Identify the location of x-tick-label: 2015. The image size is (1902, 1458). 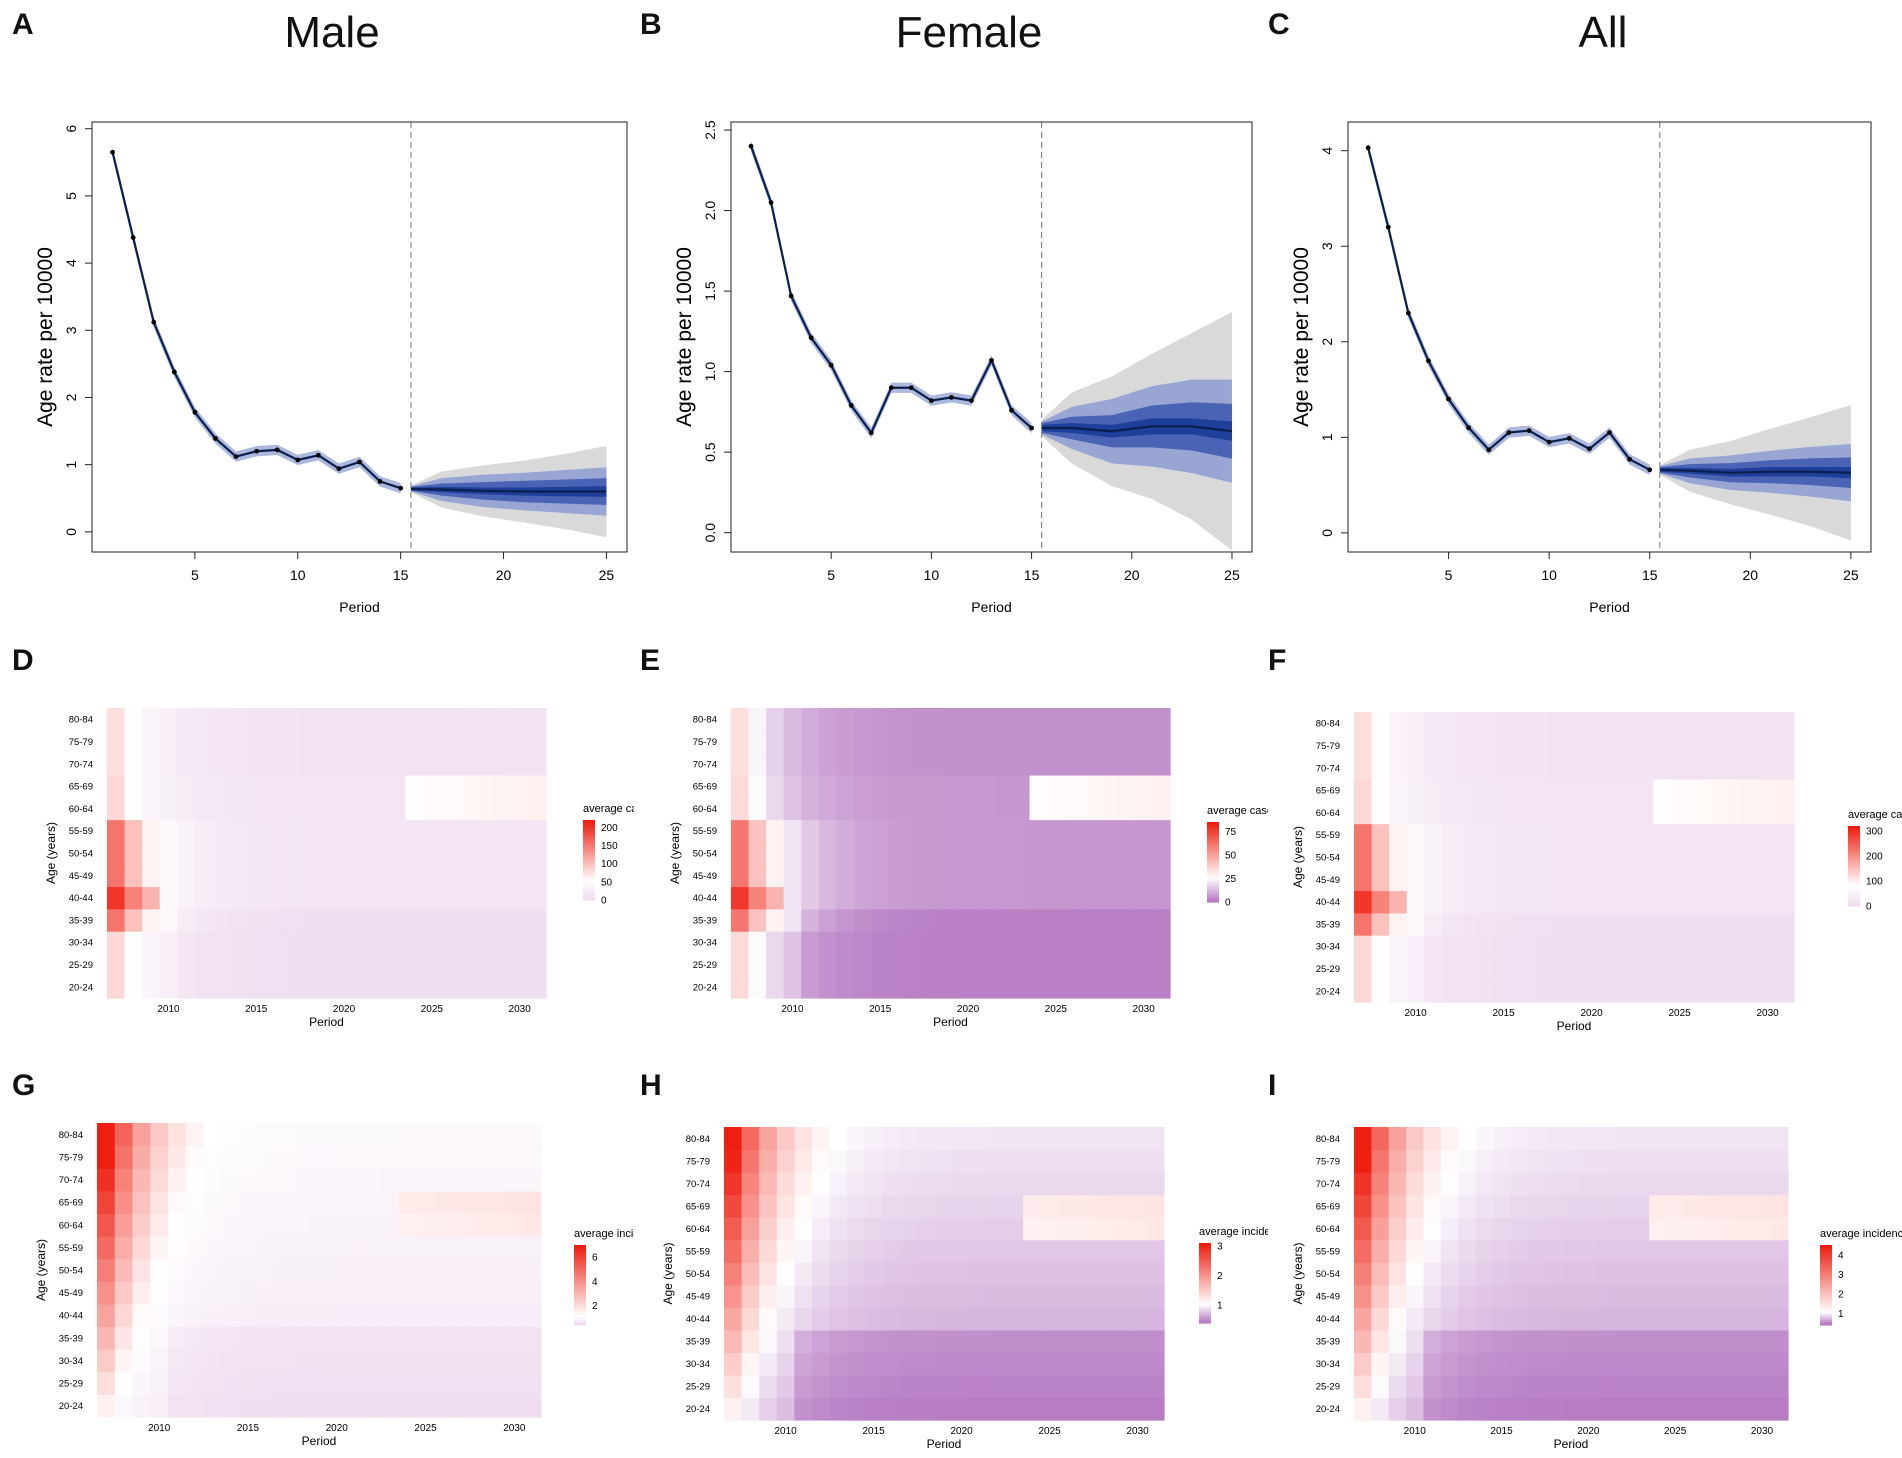
(256, 1009).